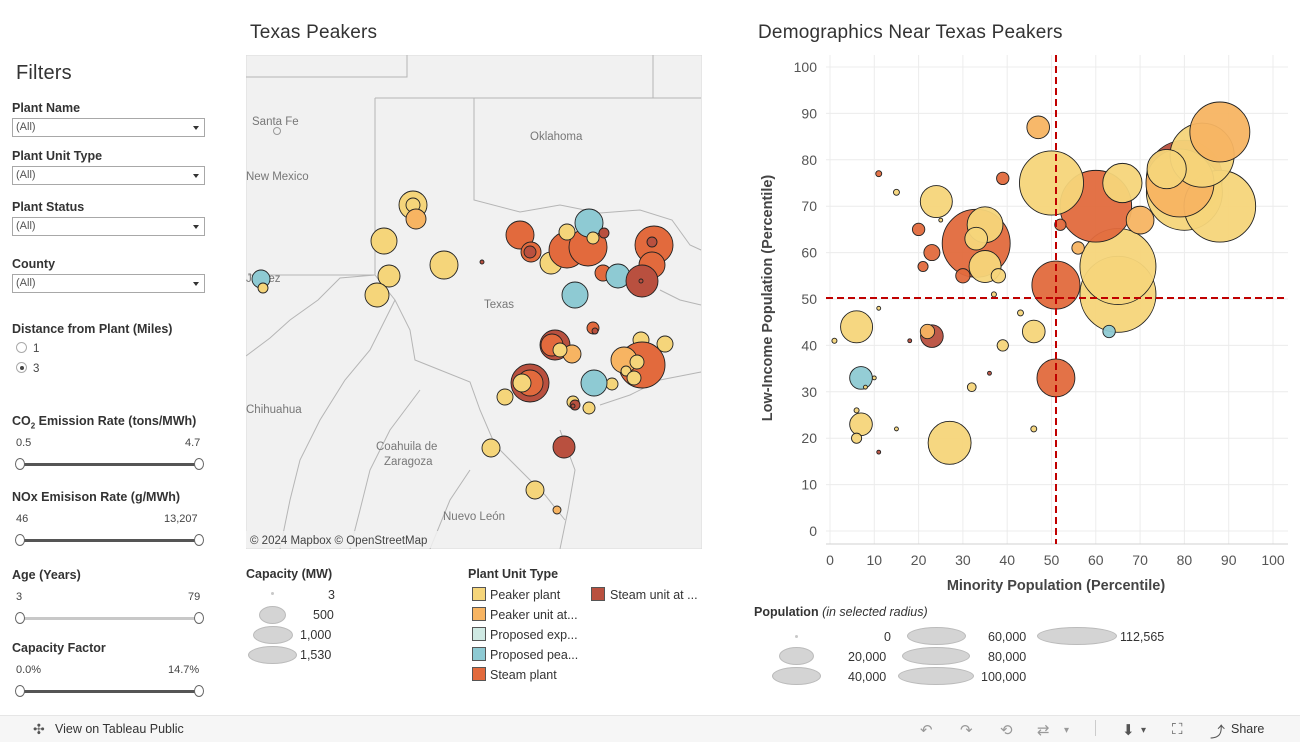 This screenshot has height=742, width=1300. I want to click on age-slider-max-handle, so click(199, 618).